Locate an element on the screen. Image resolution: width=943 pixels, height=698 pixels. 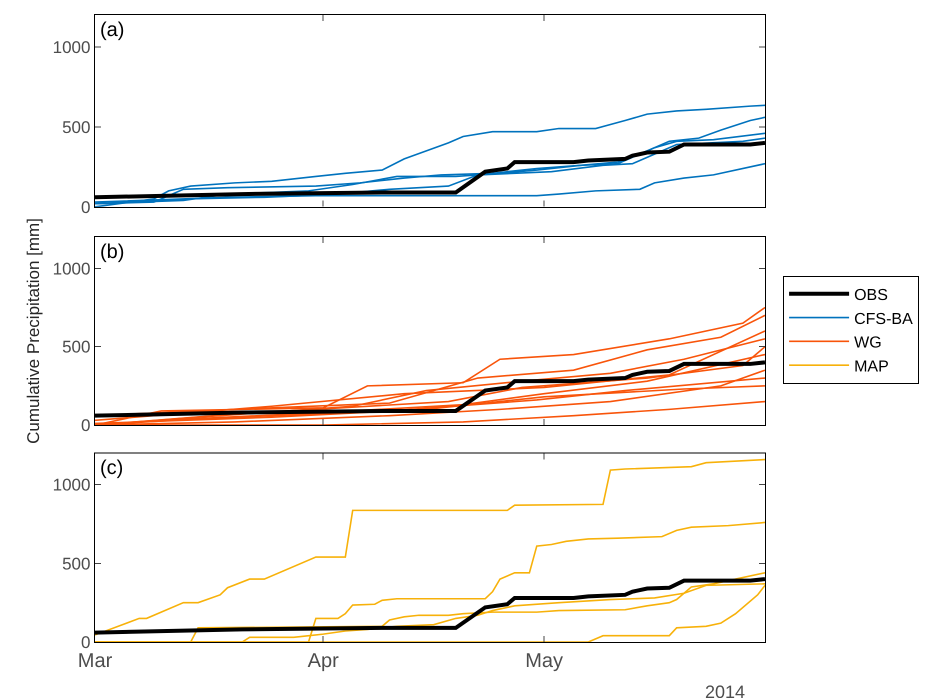
x-tick-label: May is located at coordinates (544, 661).